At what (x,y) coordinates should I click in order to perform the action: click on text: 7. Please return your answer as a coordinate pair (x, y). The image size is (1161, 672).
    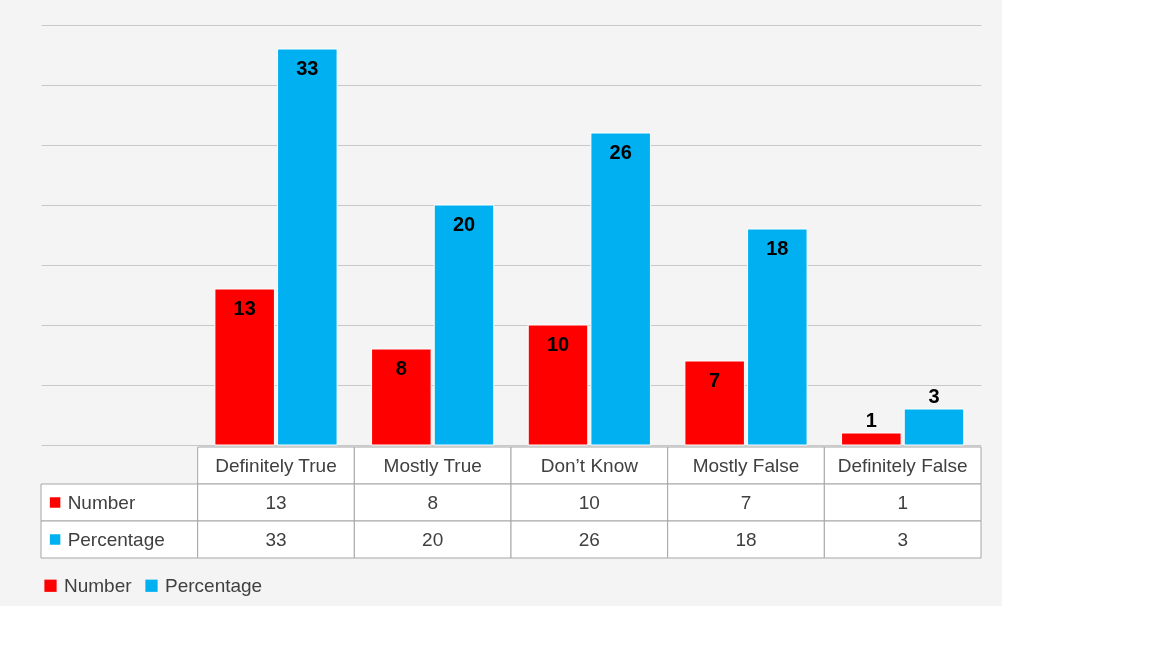
    Looking at the image, I should click on (746, 502).